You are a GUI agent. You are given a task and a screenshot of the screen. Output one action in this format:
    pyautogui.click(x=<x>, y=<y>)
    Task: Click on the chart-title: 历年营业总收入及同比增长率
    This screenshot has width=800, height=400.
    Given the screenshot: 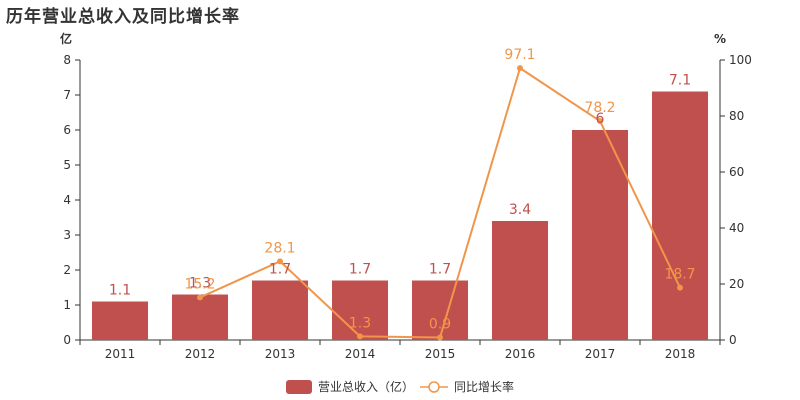 What is the action you would take?
    pyautogui.click(x=123, y=17)
    